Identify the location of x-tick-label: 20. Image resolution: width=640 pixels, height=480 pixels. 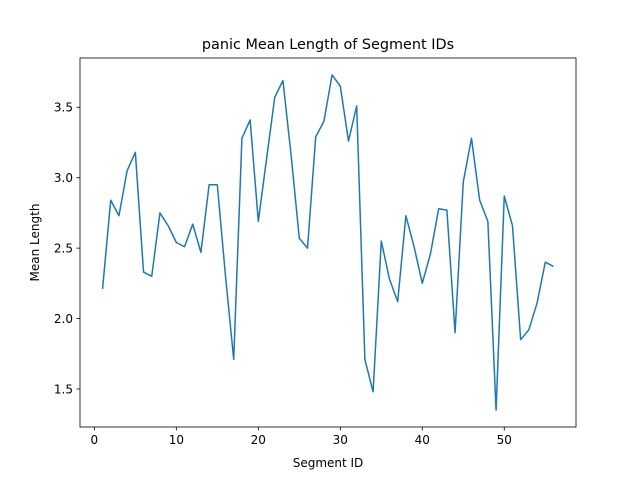
(258, 440).